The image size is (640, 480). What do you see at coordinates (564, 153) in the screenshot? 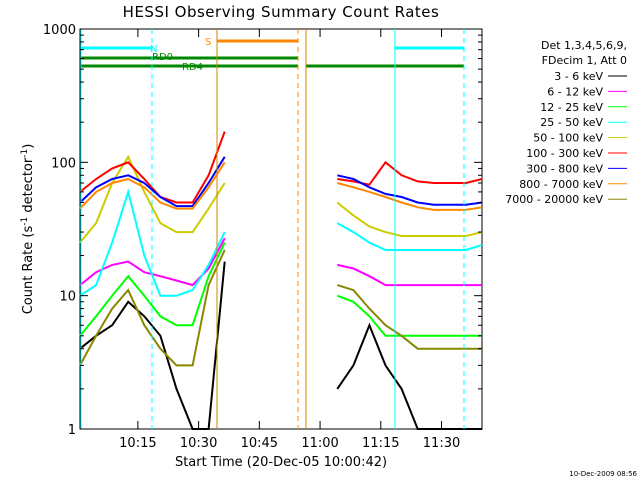
I see `legend-entry-label: 100 - 300 keV` at bounding box center [564, 153].